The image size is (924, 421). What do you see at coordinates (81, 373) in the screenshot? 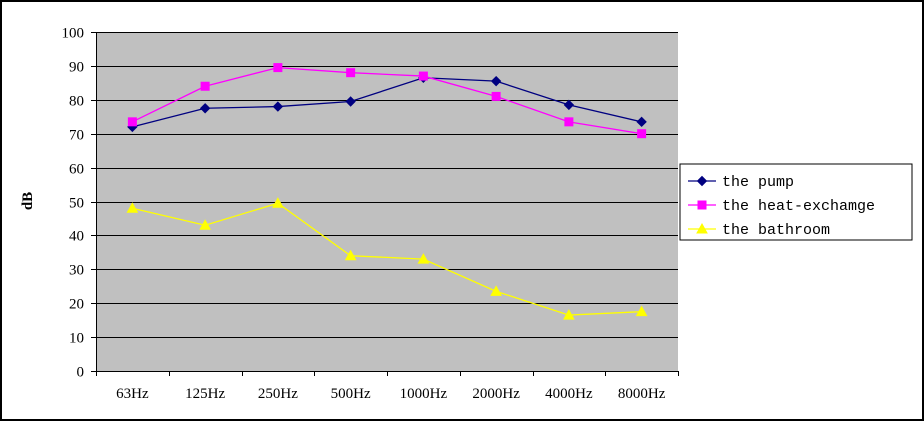
I see `y-tick-label: 0` at bounding box center [81, 373].